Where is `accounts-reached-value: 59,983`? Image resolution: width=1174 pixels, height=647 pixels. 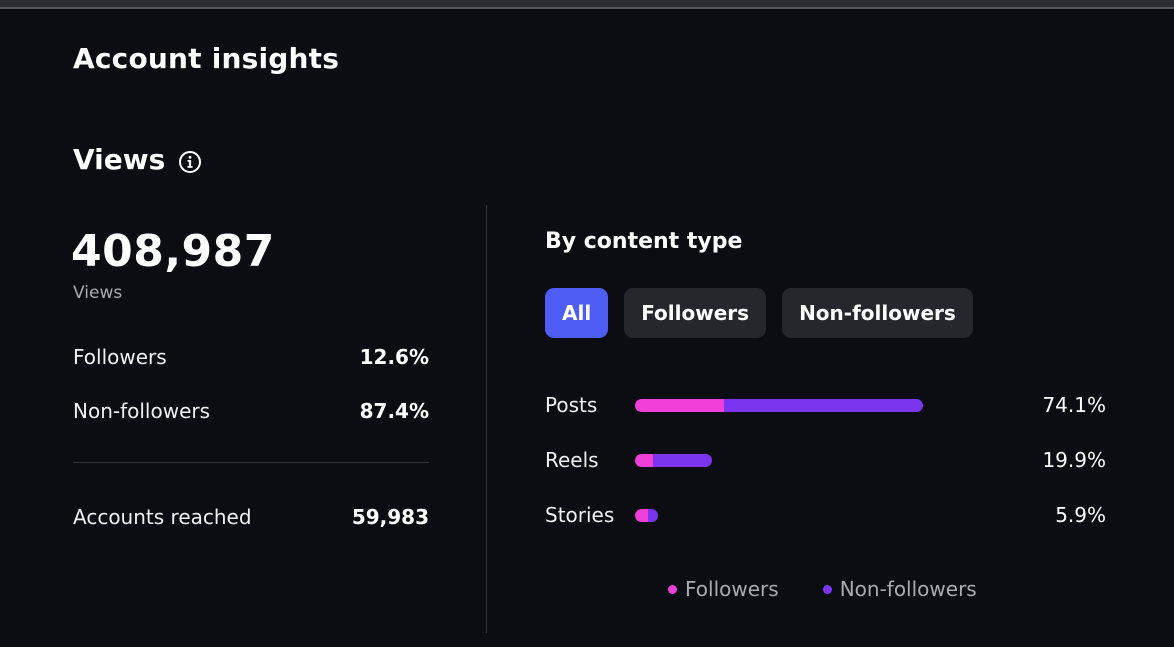
accounts-reached-value: 59,983 is located at coordinates (390, 517).